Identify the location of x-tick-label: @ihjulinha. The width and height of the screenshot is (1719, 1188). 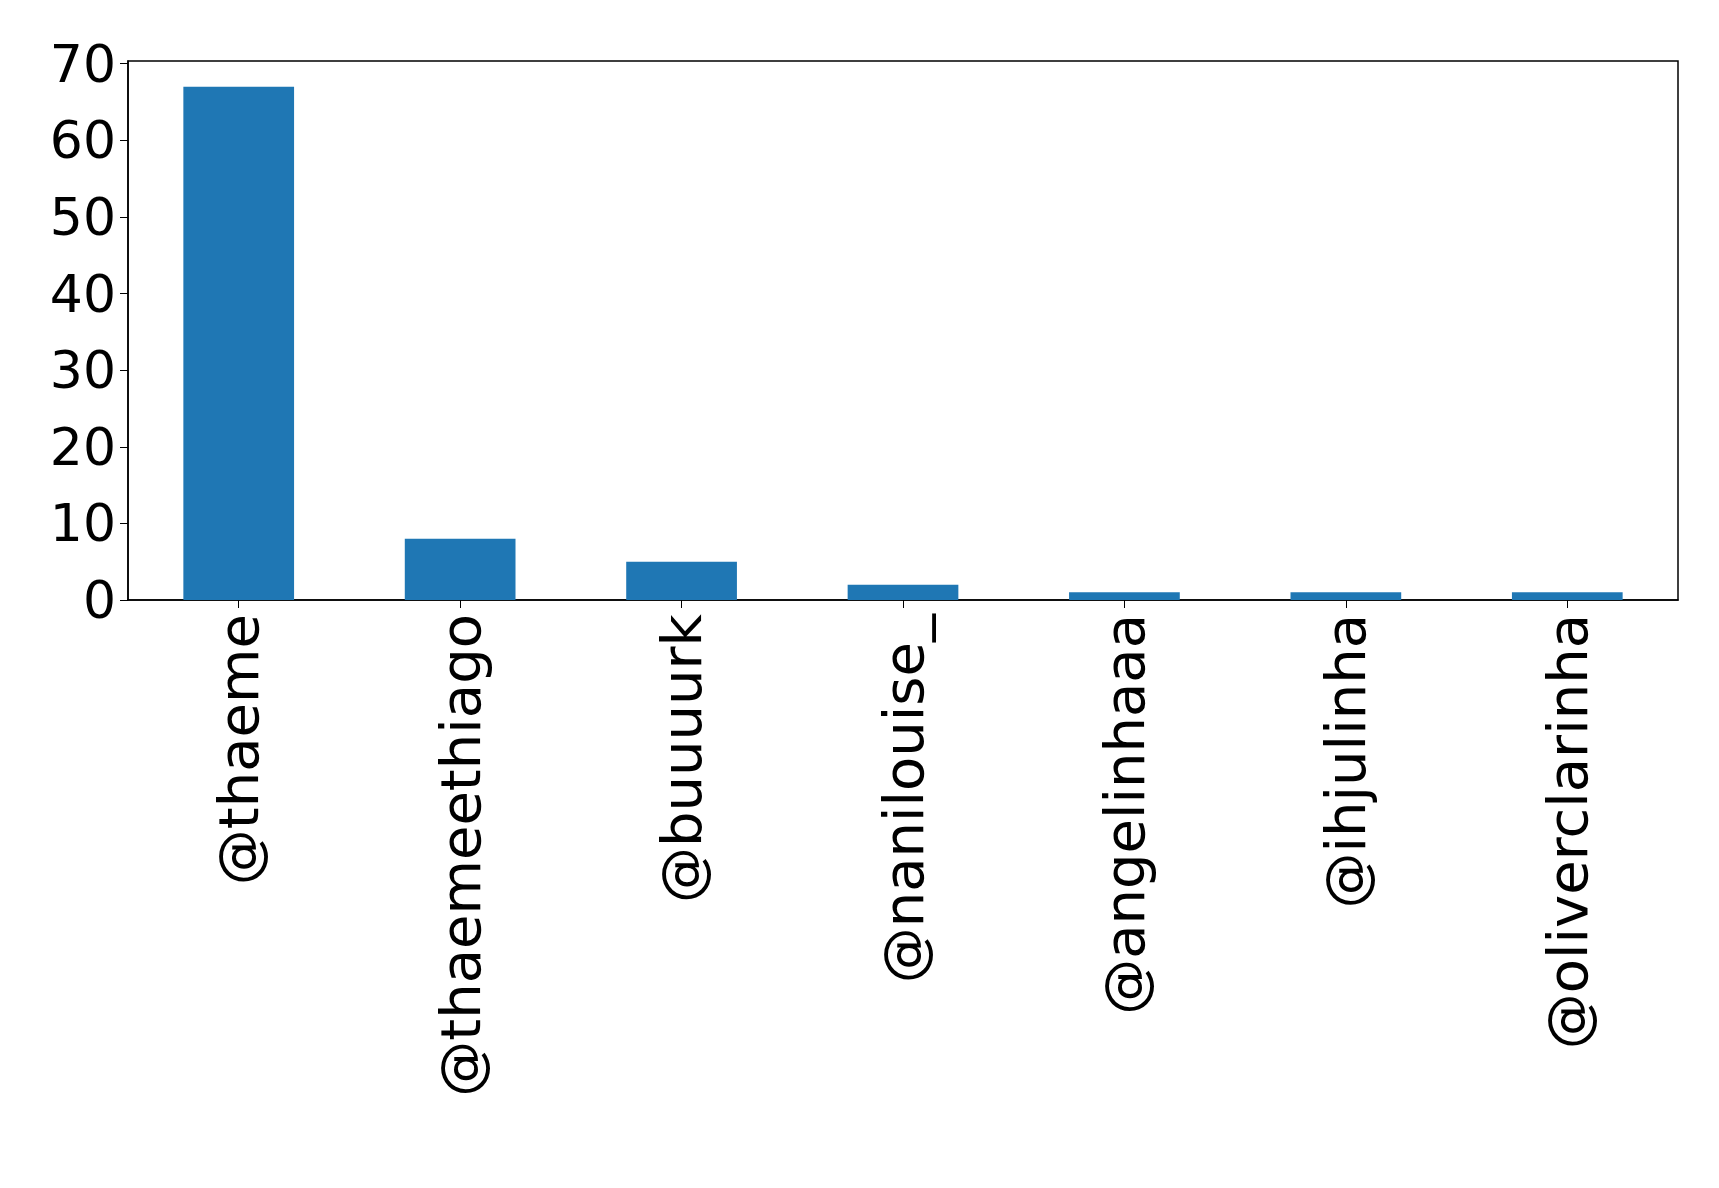
(1346, 761).